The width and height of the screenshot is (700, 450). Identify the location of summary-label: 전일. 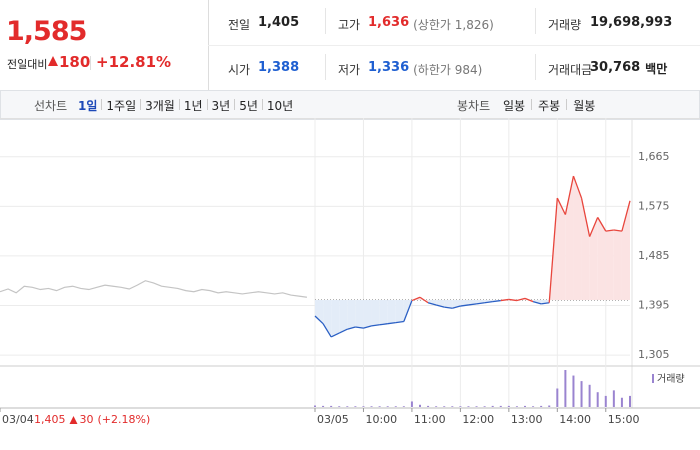
(239, 25).